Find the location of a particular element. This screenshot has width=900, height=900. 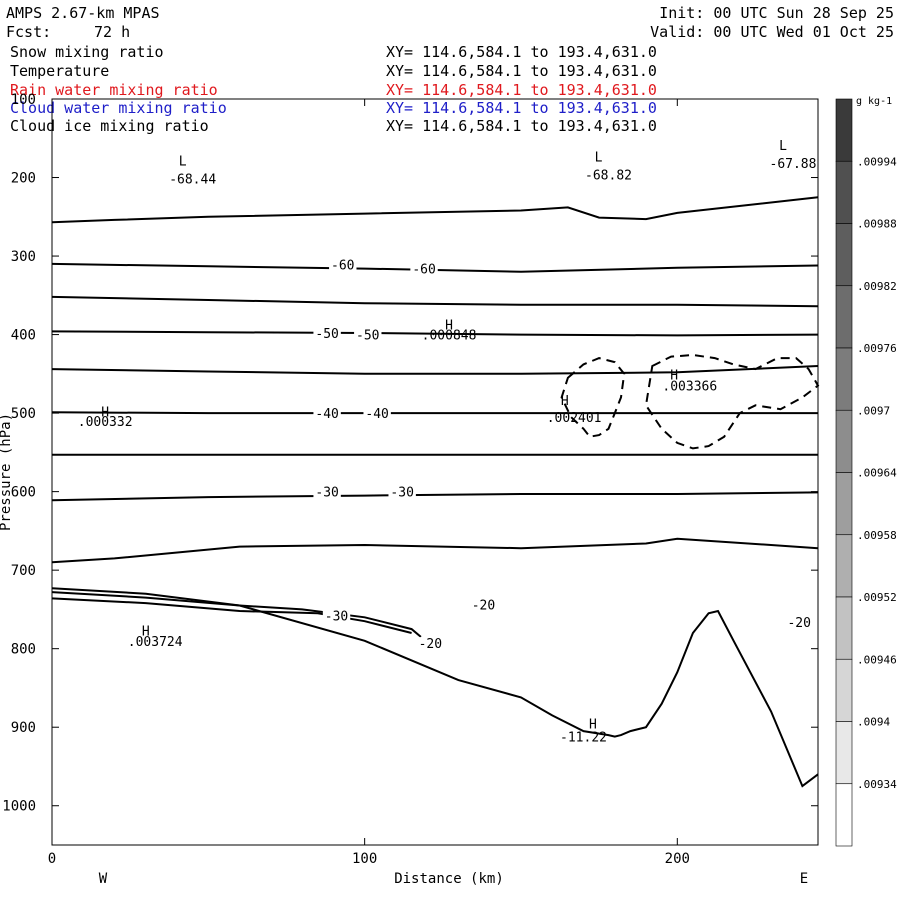

isotherm-label-6: -30 is located at coordinates (326, 493).